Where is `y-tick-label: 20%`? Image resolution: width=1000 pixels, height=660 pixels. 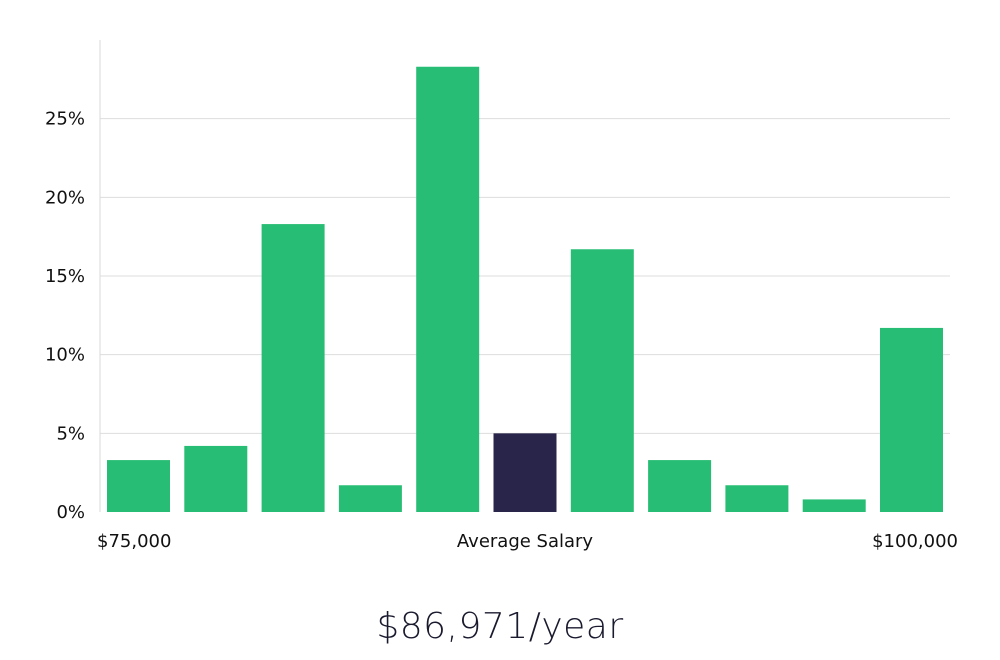 y-tick-label: 20% is located at coordinates (65, 197).